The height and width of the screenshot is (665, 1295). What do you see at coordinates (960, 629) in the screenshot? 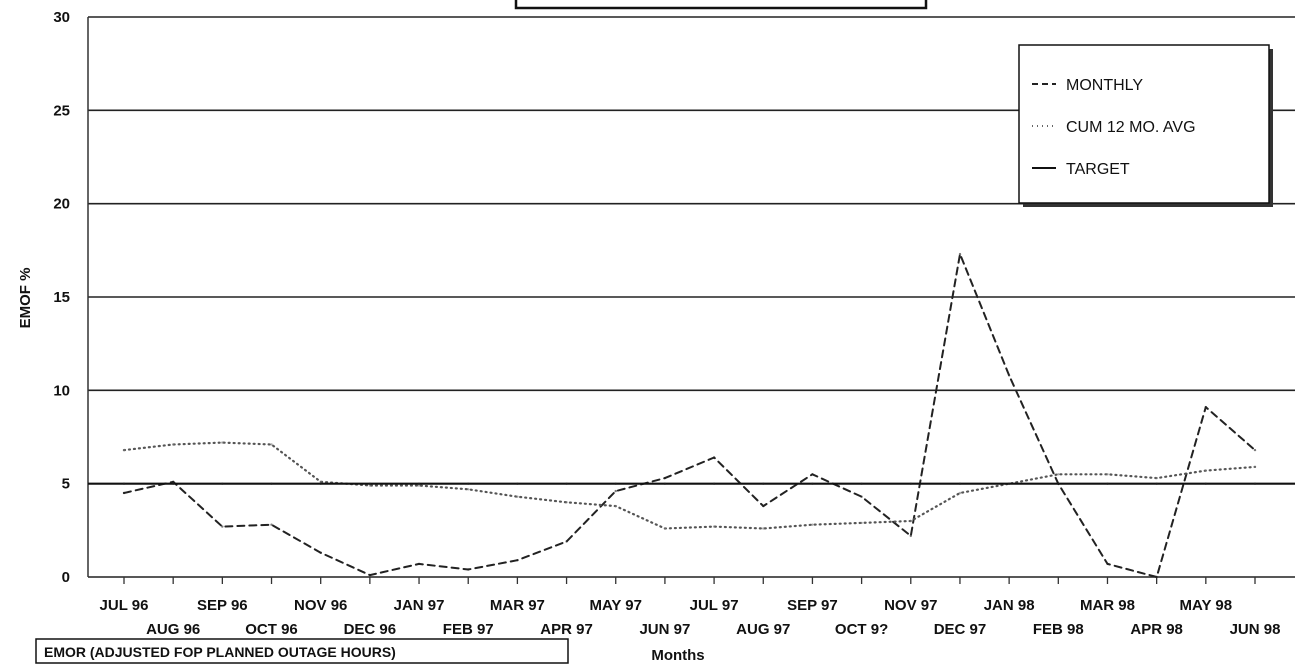
I see `x-tick-label-17: DEC 97` at bounding box center [960, 629].